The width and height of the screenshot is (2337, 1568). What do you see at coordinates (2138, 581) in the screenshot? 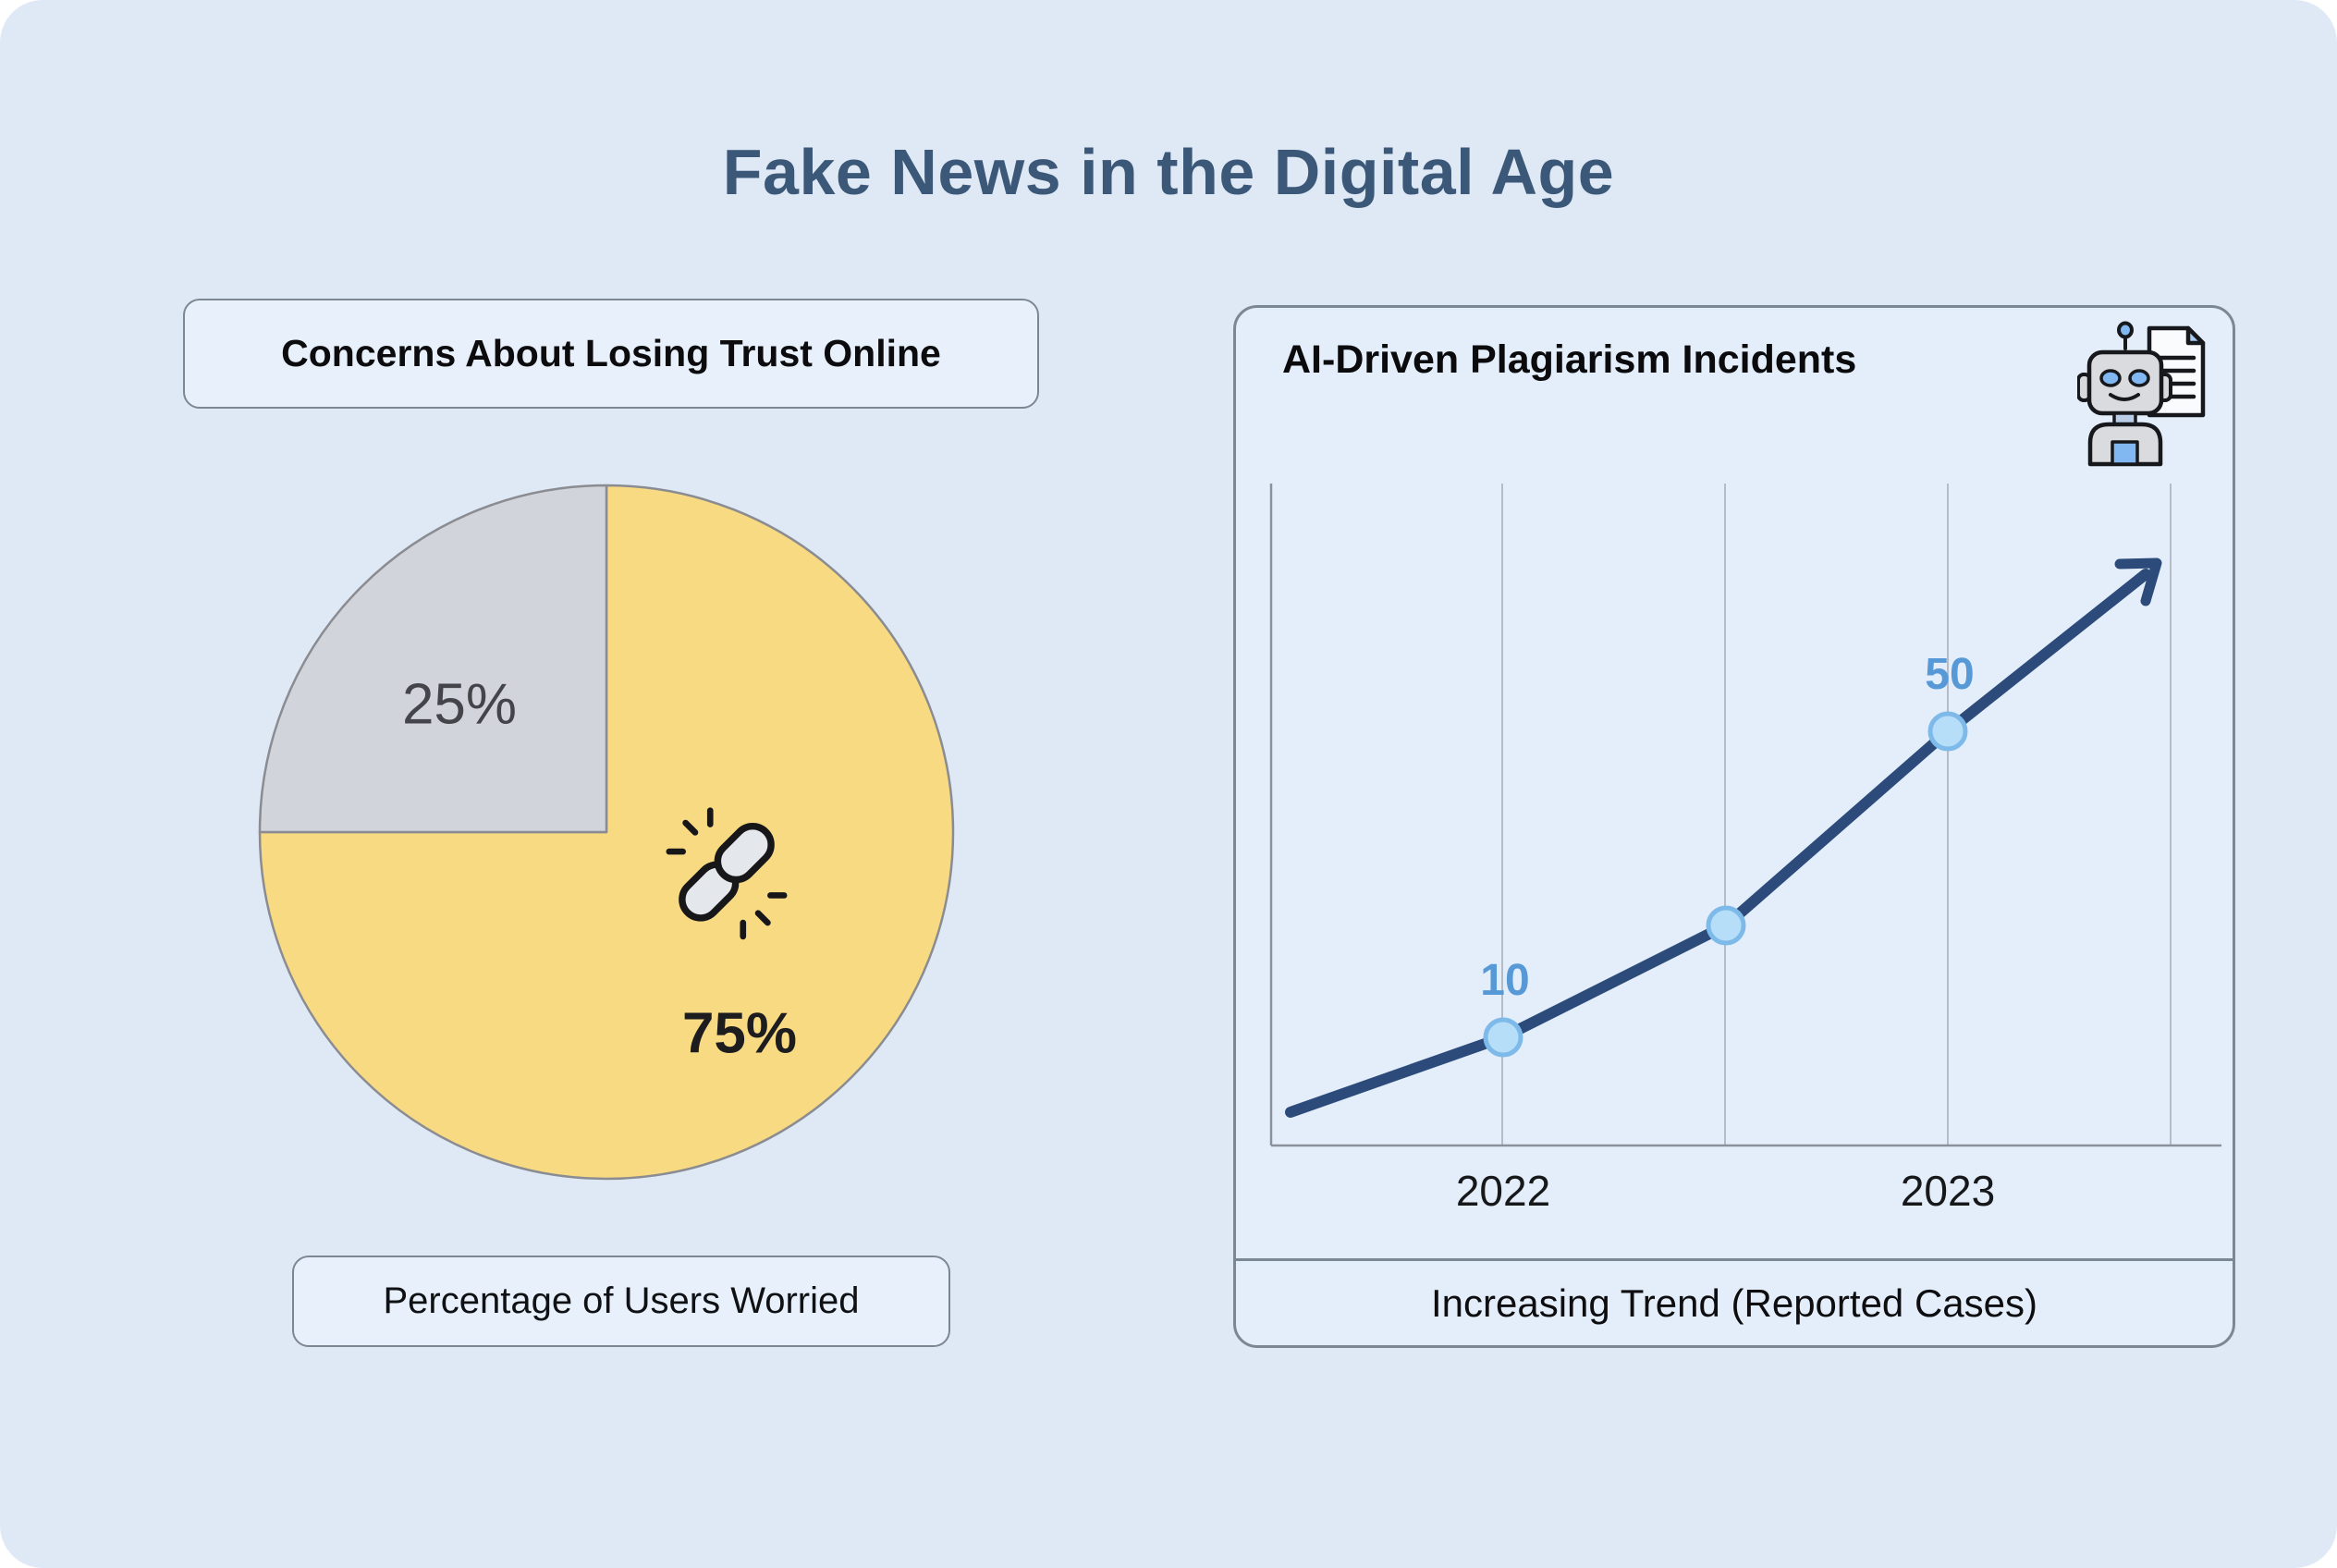
I see `trend-arrow-head` at bounding box center [2138, 581].